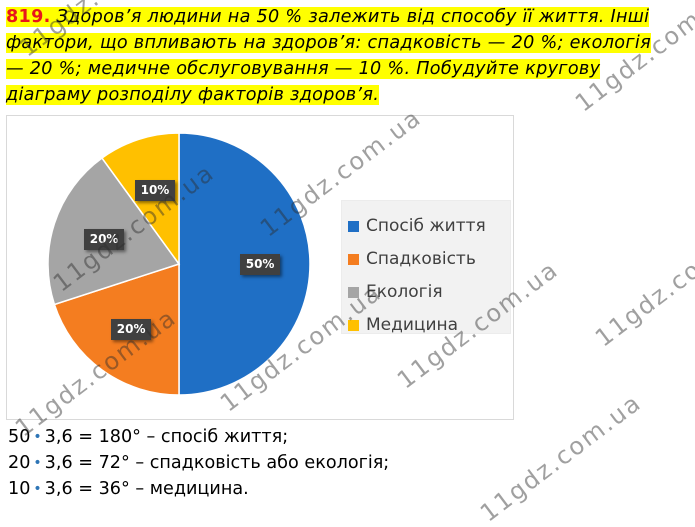 The height and width of the screenshot is (527, 695). I want to click on chart-legend: Спосіб життя Спадковість Екологія Медицина, so click(426, 267).